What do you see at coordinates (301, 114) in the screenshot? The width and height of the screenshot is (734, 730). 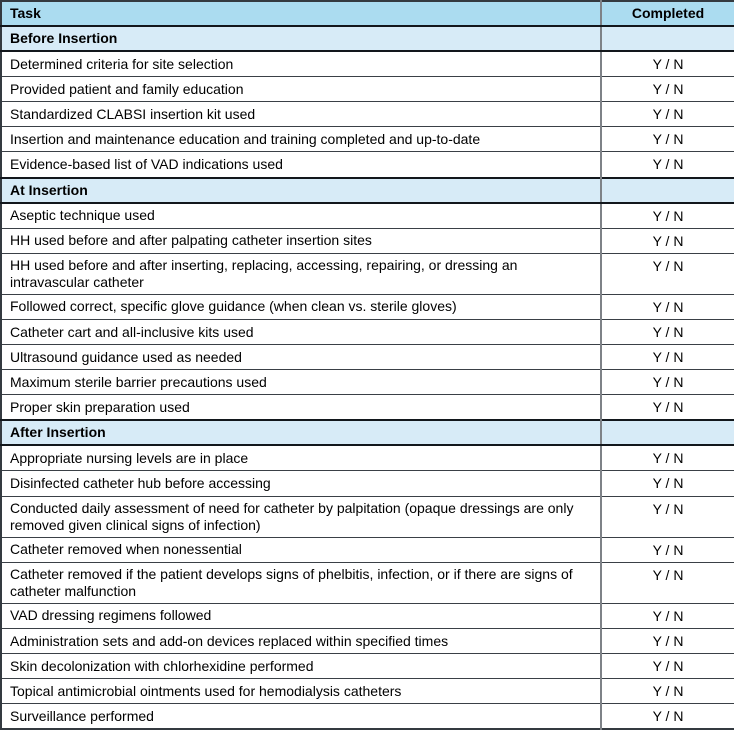 I see `task-label: Standardized CLABSI insertion kit used` at bounding box center [301, 114].